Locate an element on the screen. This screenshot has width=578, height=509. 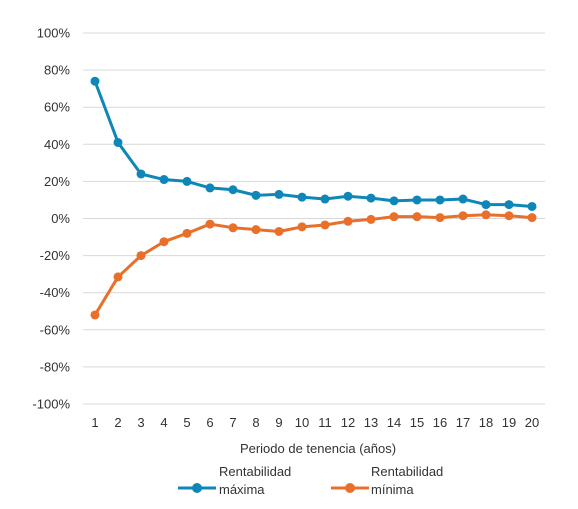
y-tick-label: -60% is located at coordinates (55, 329).